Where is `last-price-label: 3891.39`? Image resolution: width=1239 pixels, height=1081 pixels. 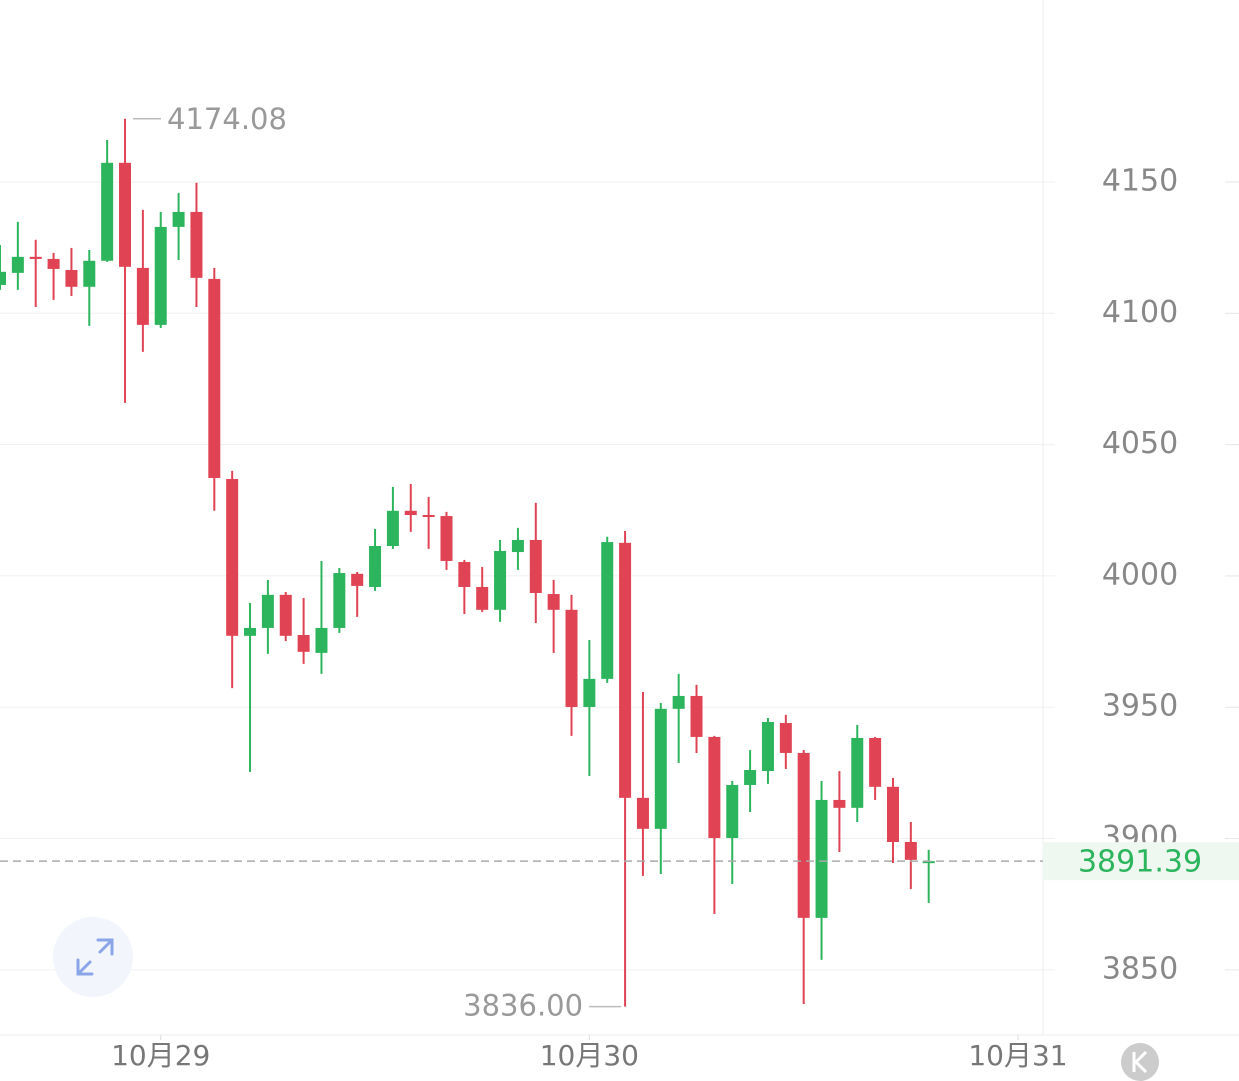 last-price-label: 3891.39 is located at coordinates (1140, 862).